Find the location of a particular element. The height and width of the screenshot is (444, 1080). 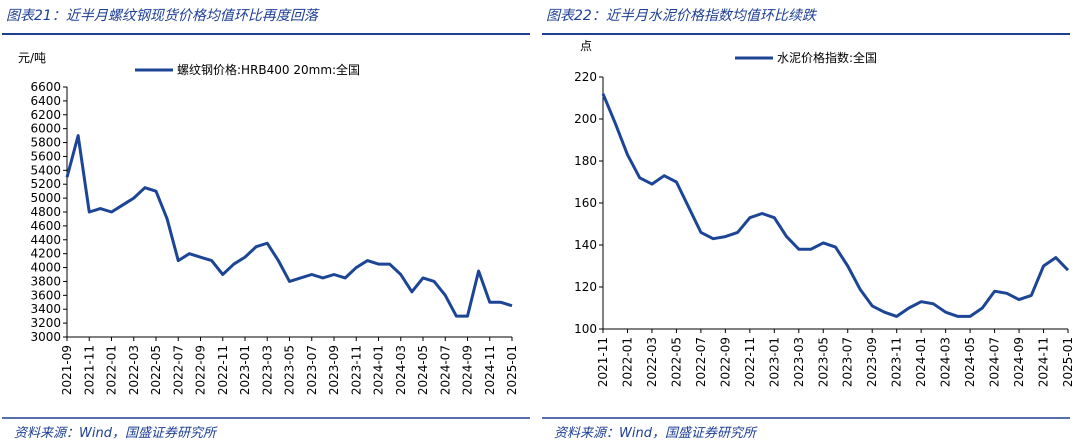

y-tick-label: 4800 is located at coordinates (45, 212).